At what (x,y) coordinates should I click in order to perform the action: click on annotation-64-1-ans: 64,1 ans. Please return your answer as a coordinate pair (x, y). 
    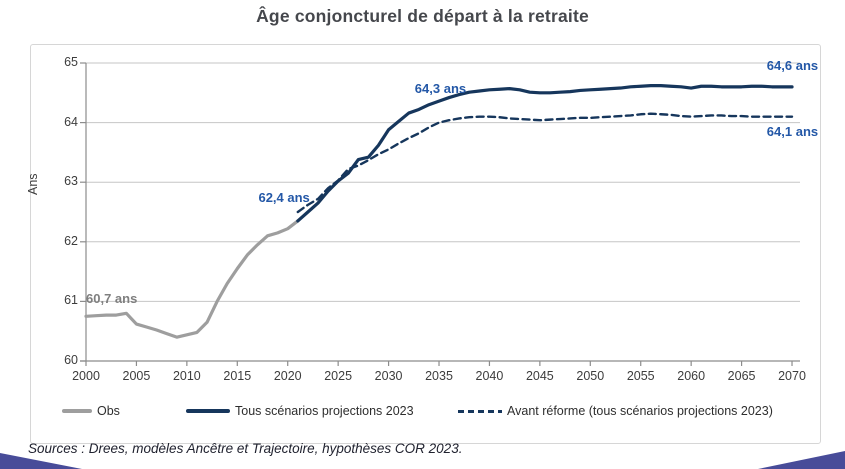
    Looking at the image, I should click on (792, 131).